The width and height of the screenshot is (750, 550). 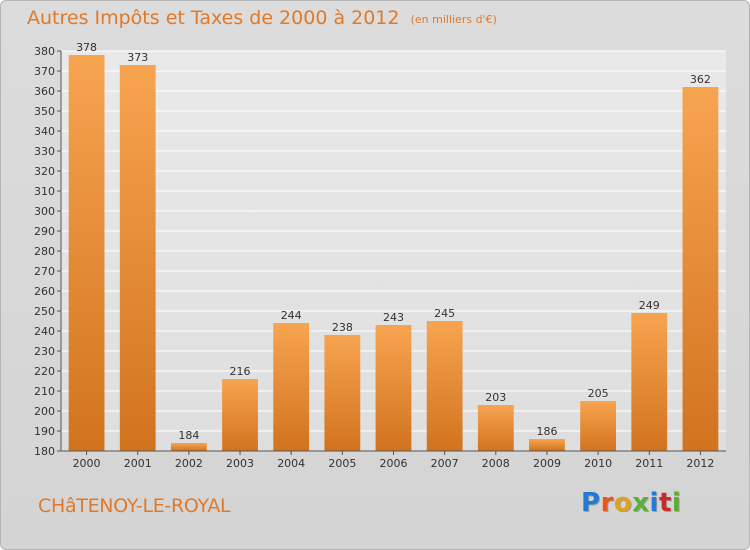 What do you see at coordinates (598, 426) in the screenshot?
I see `bar-2010` at bounding box center [598, 426].